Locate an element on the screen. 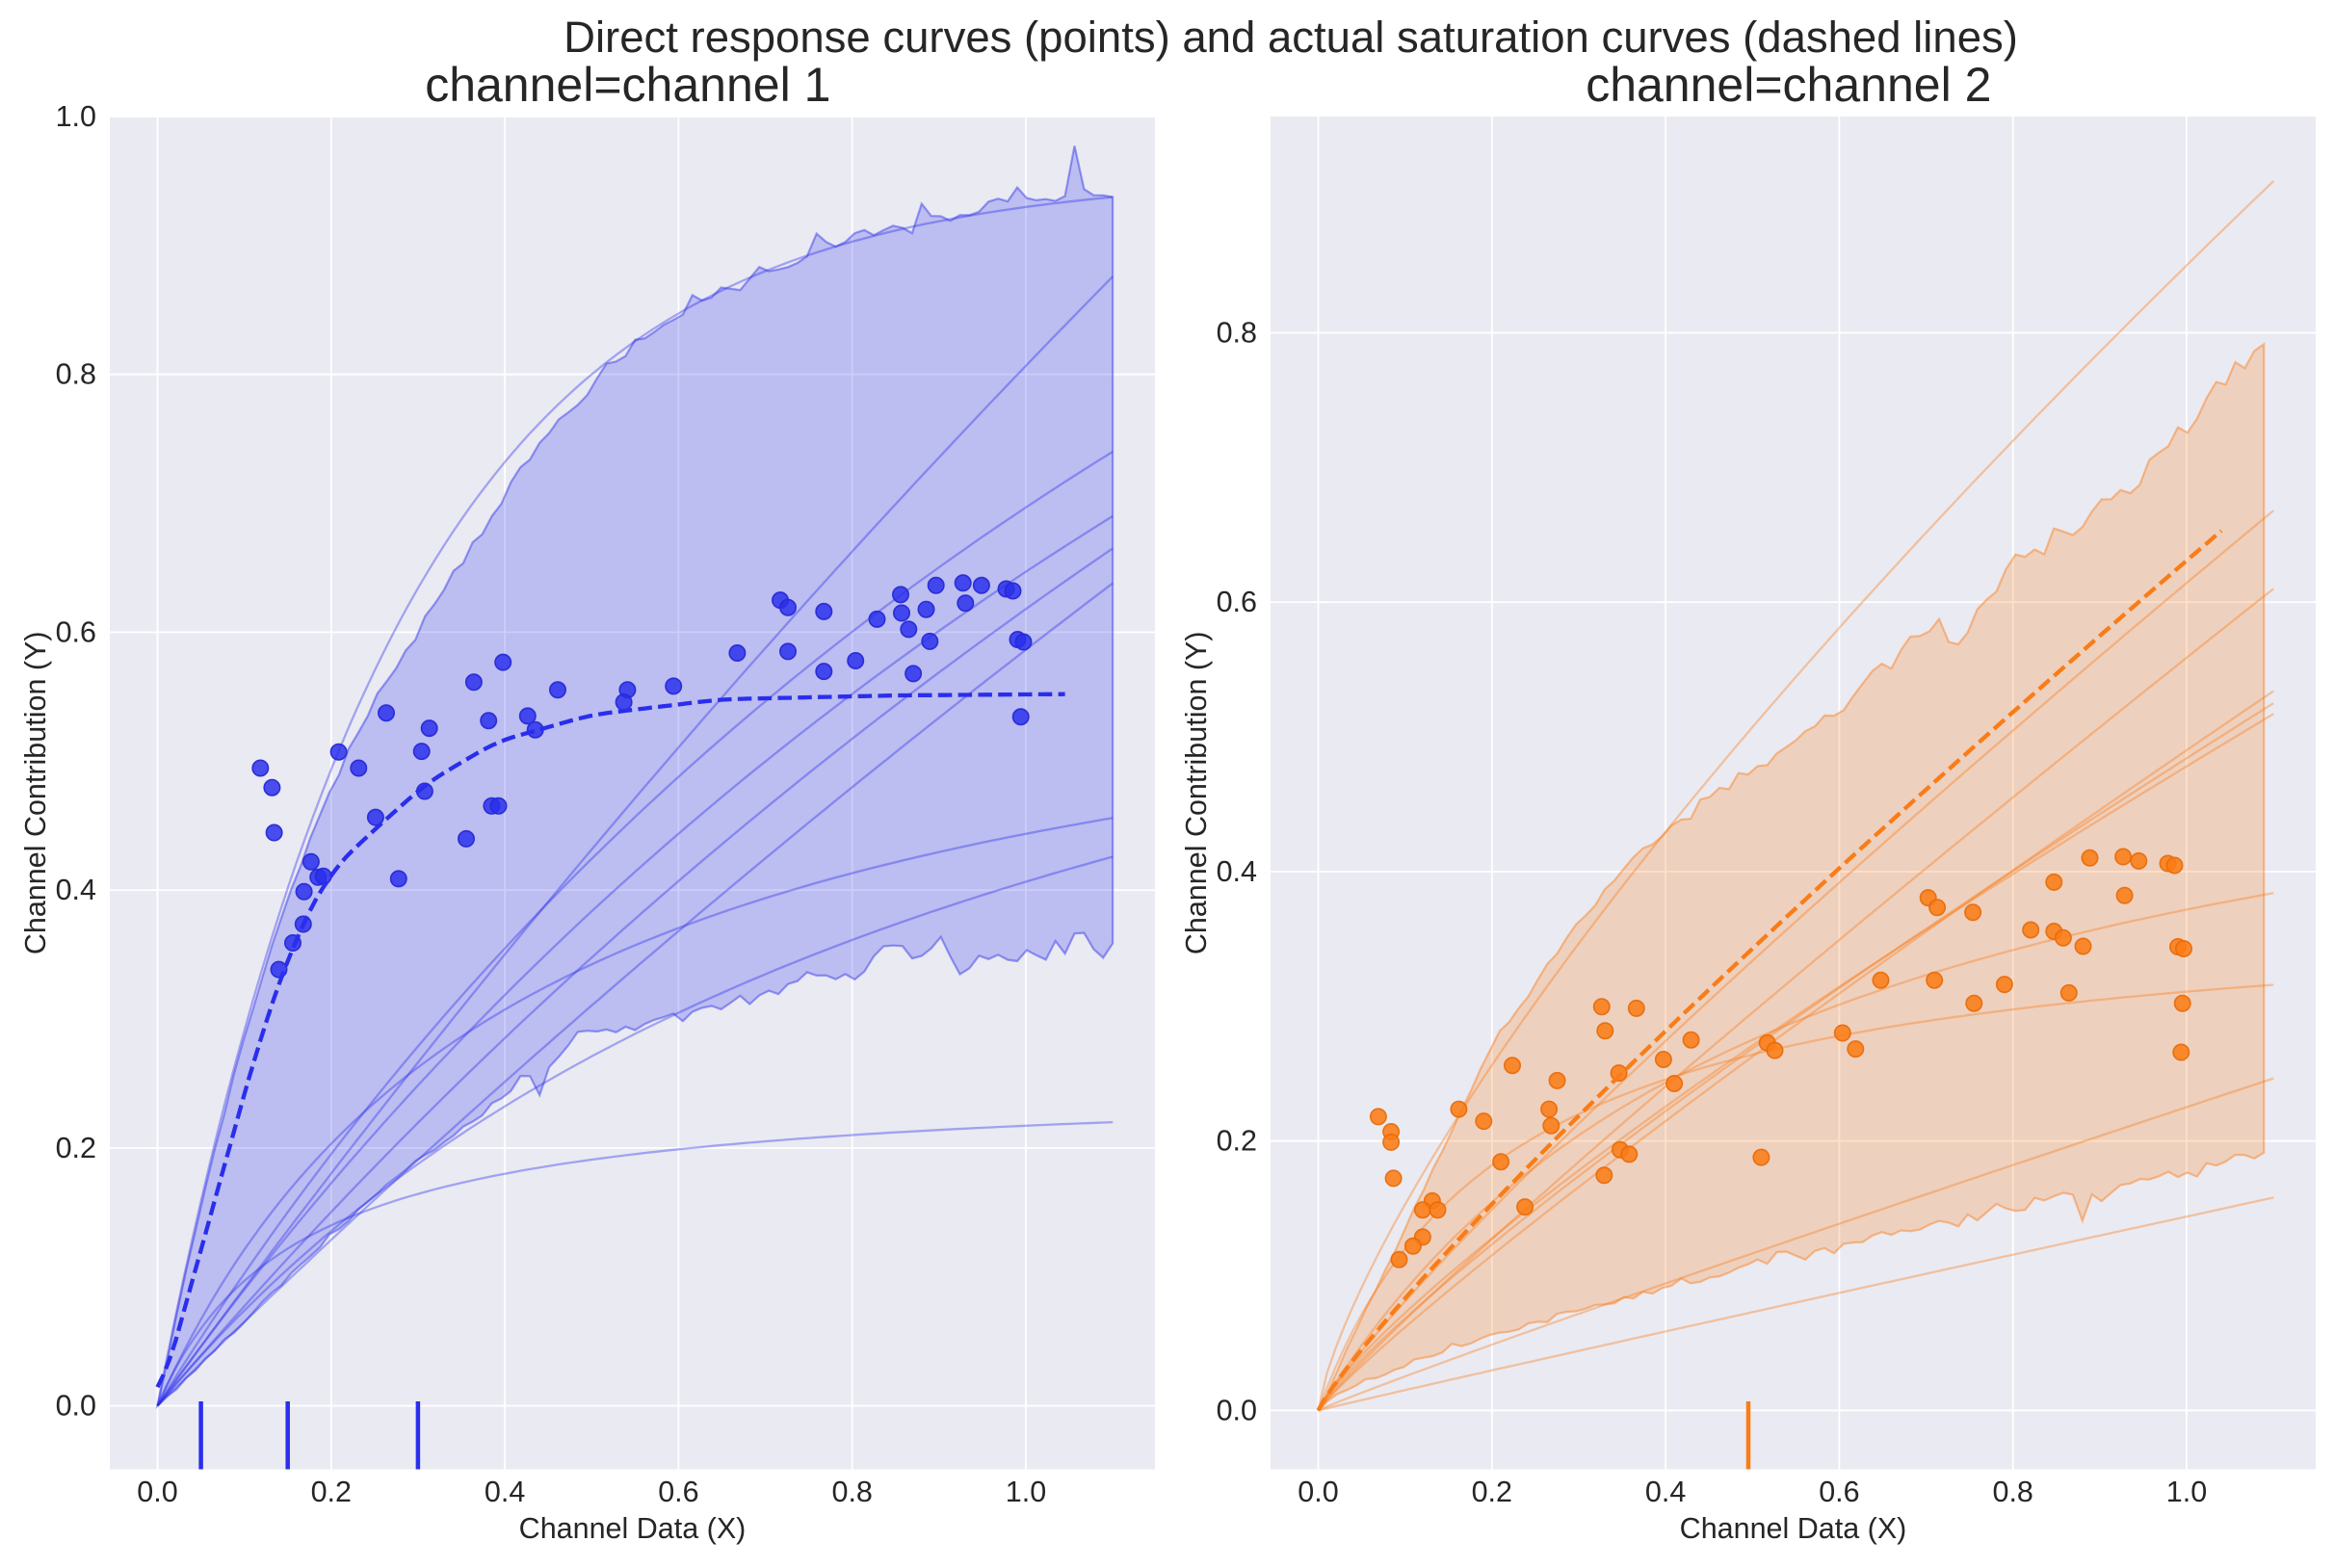  svg-text: channel=channel 1 is located at coordinates (627, 85).